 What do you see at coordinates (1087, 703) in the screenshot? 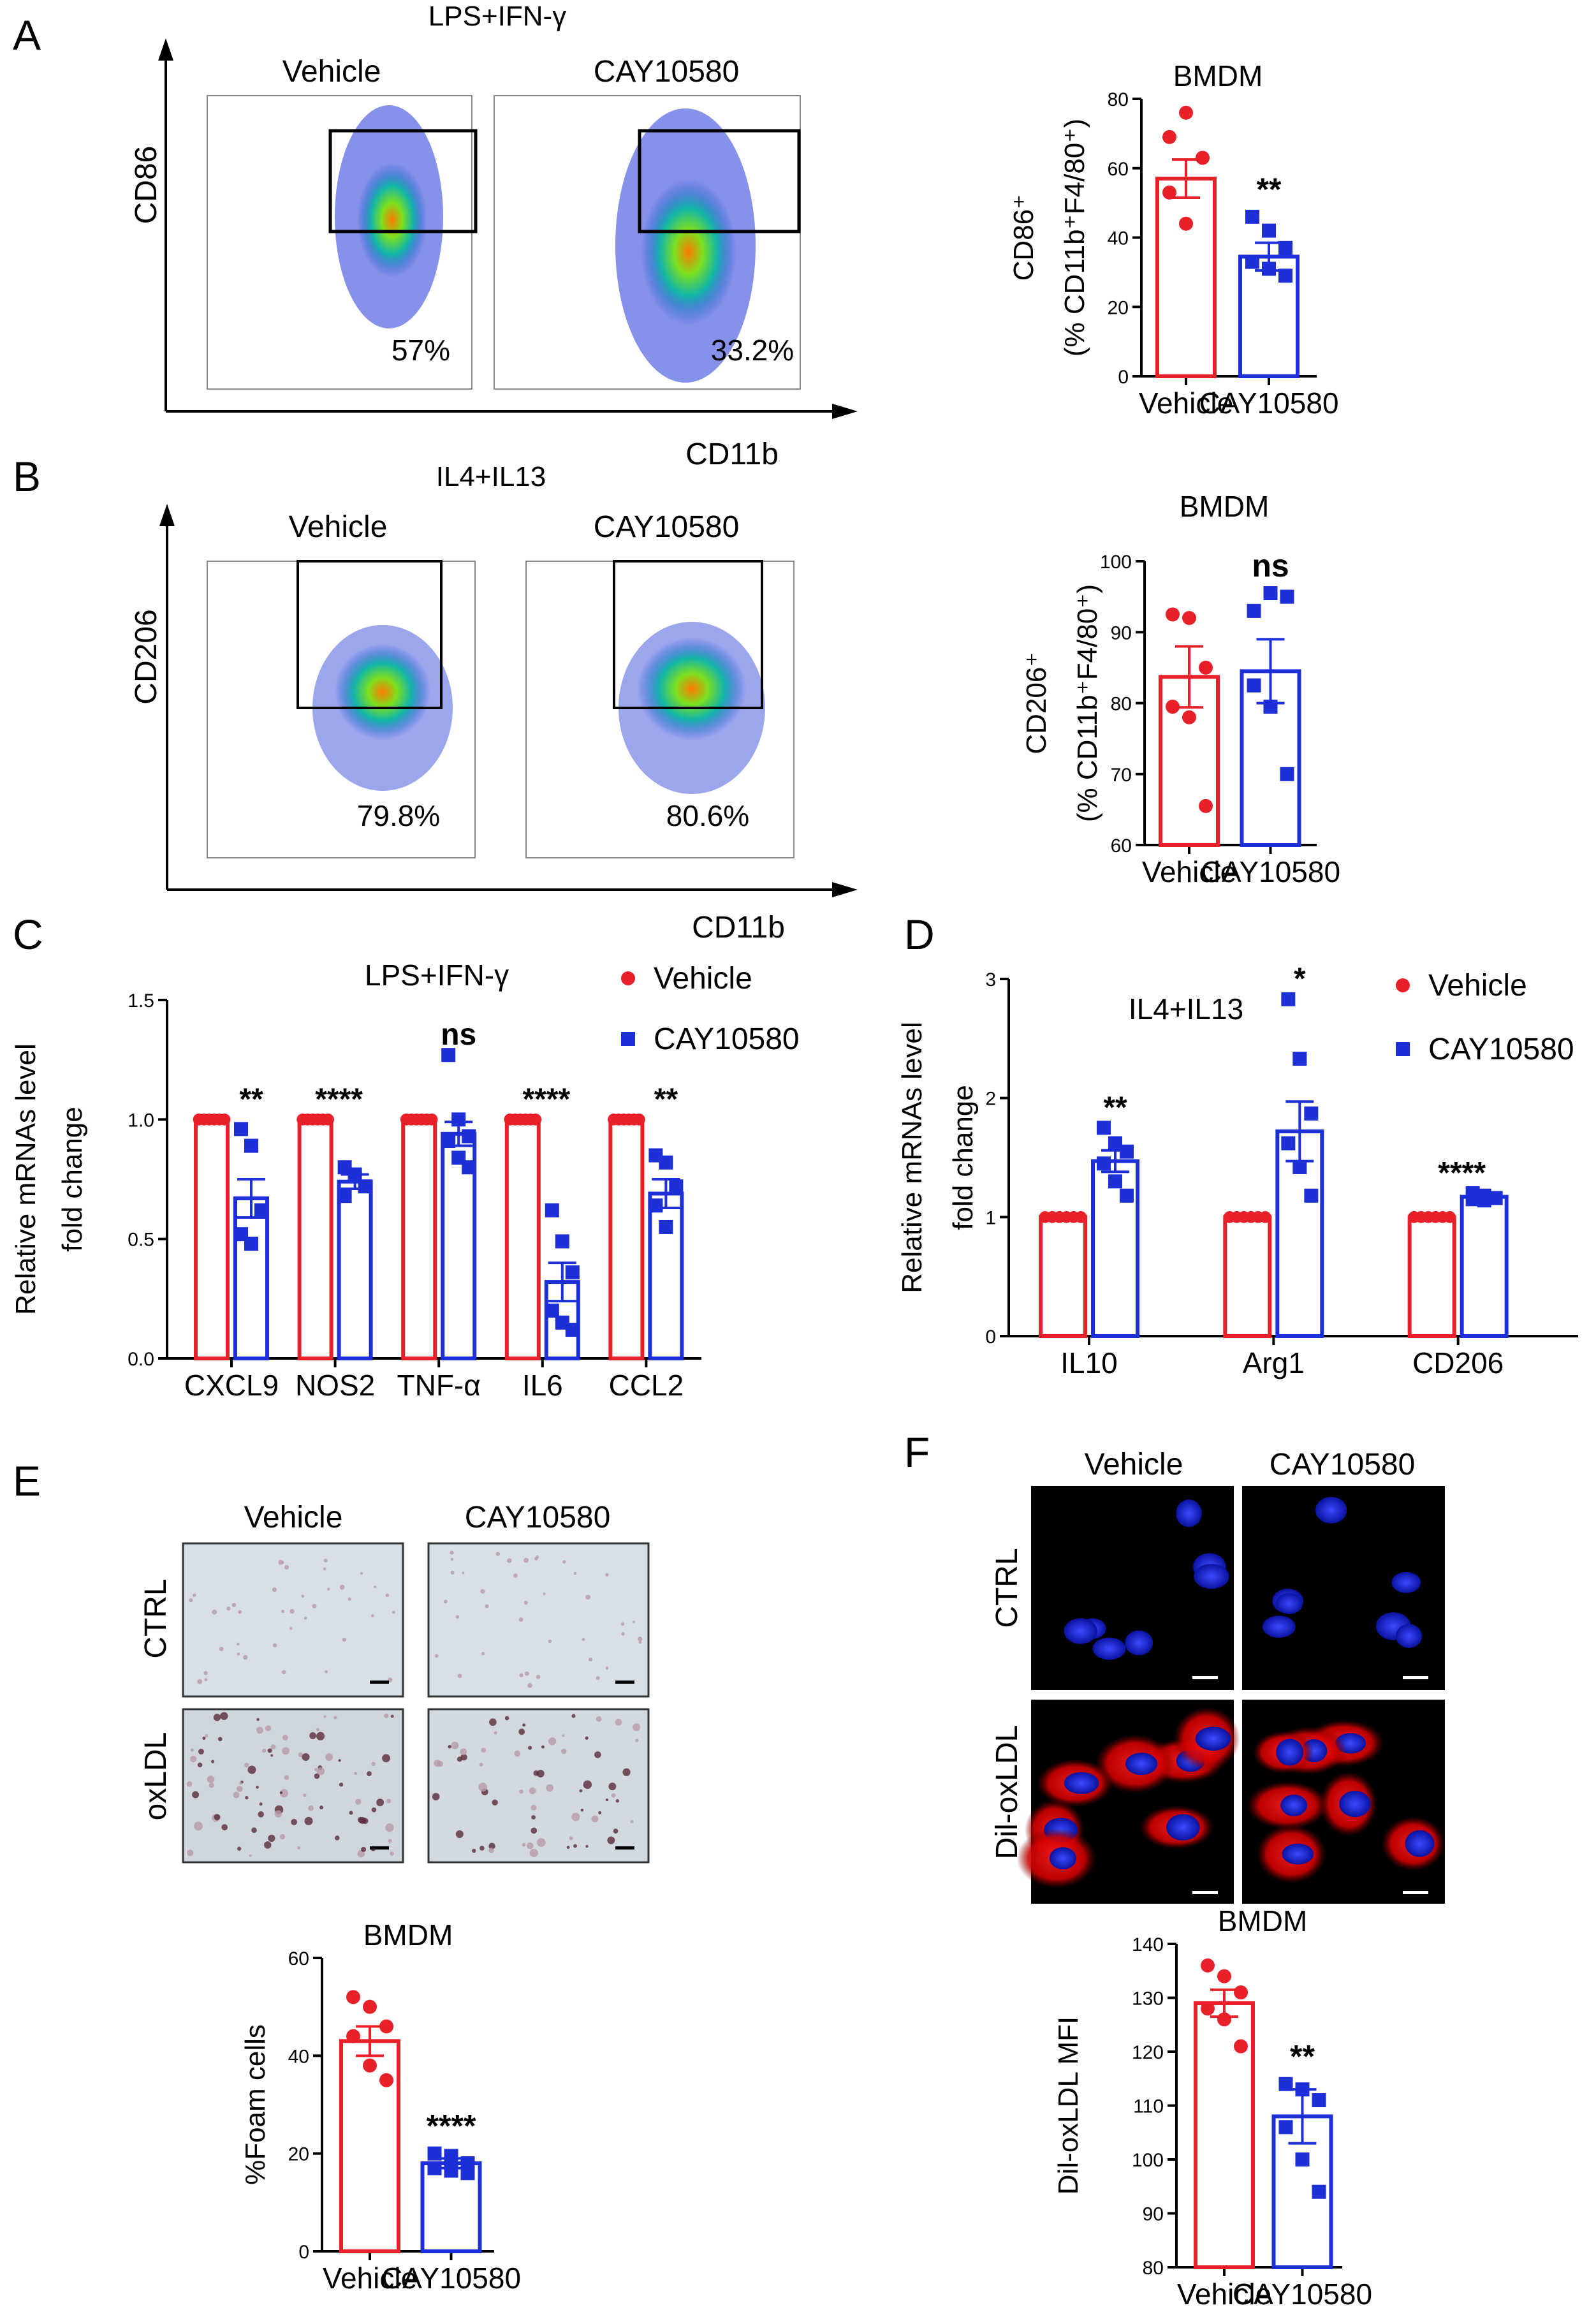
I see `y-axis-label: (% CD11b⁺F4/80⁺)` at bounding box center [1087, 703].